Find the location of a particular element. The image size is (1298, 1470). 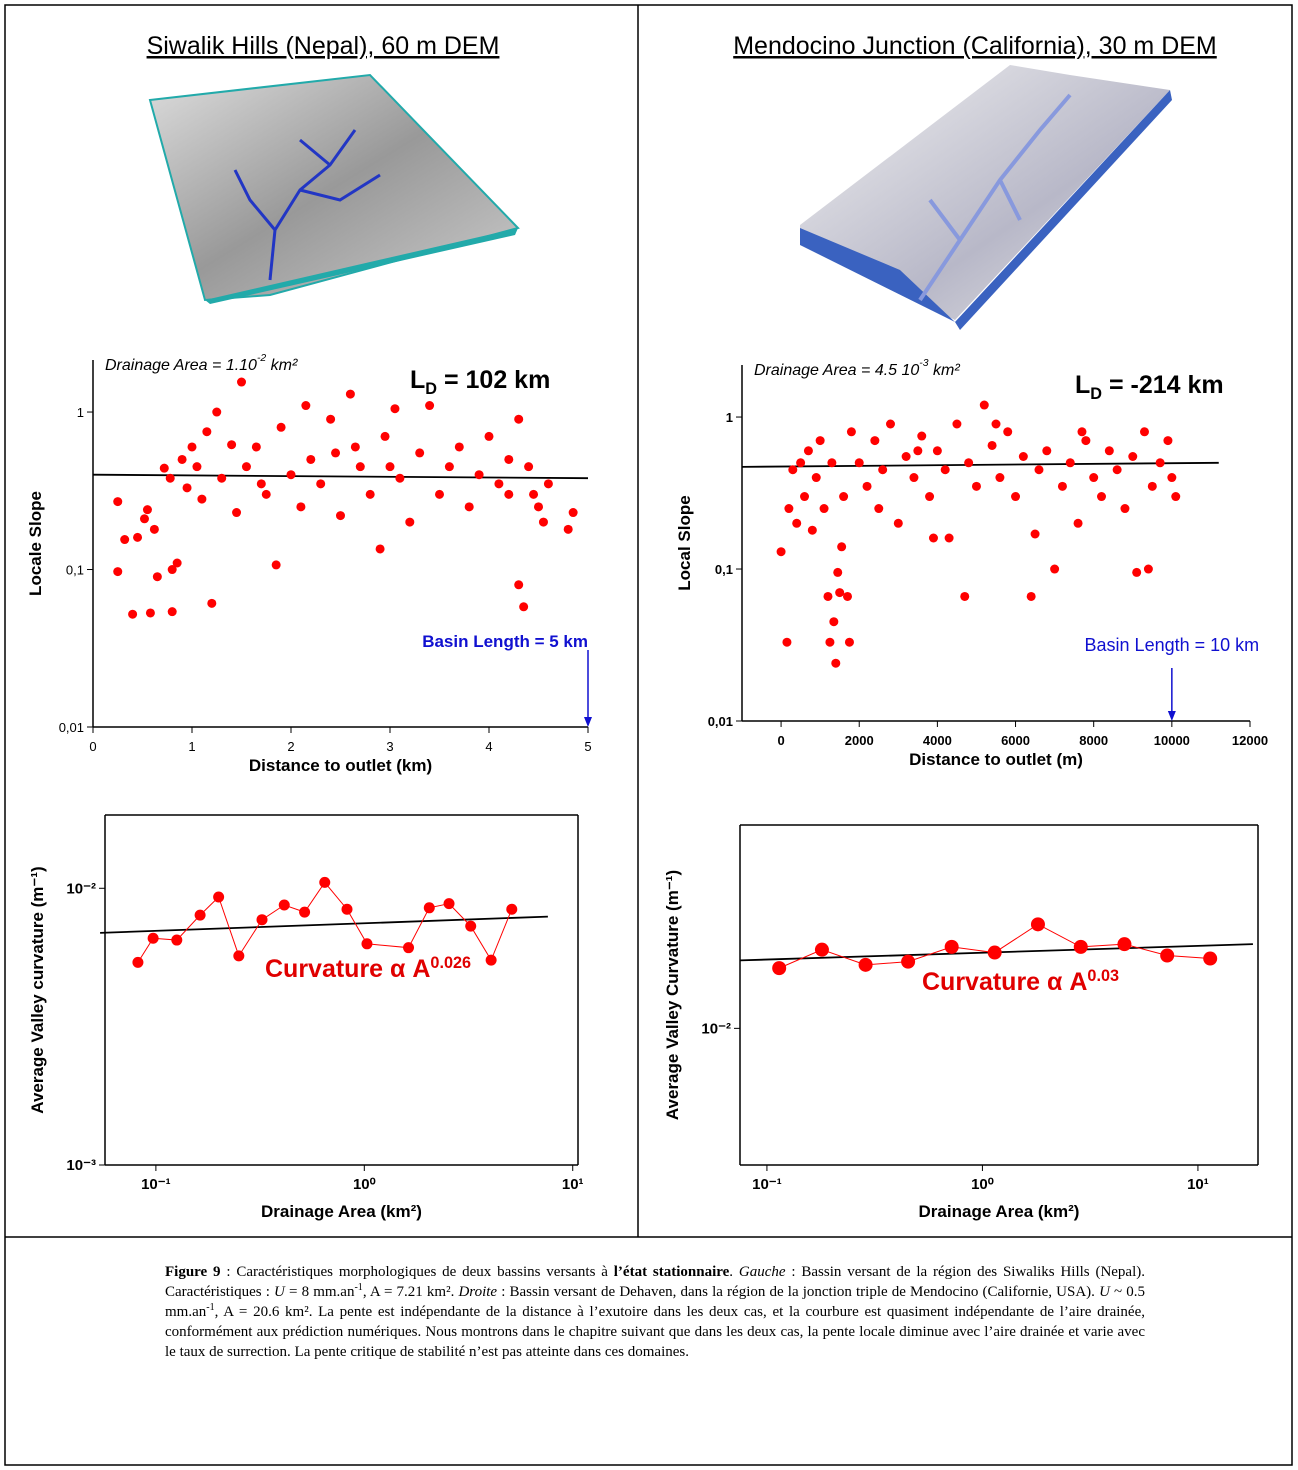

annotation: Drainage Area = 1.10-2 km² is located at coordinates (201, 363).